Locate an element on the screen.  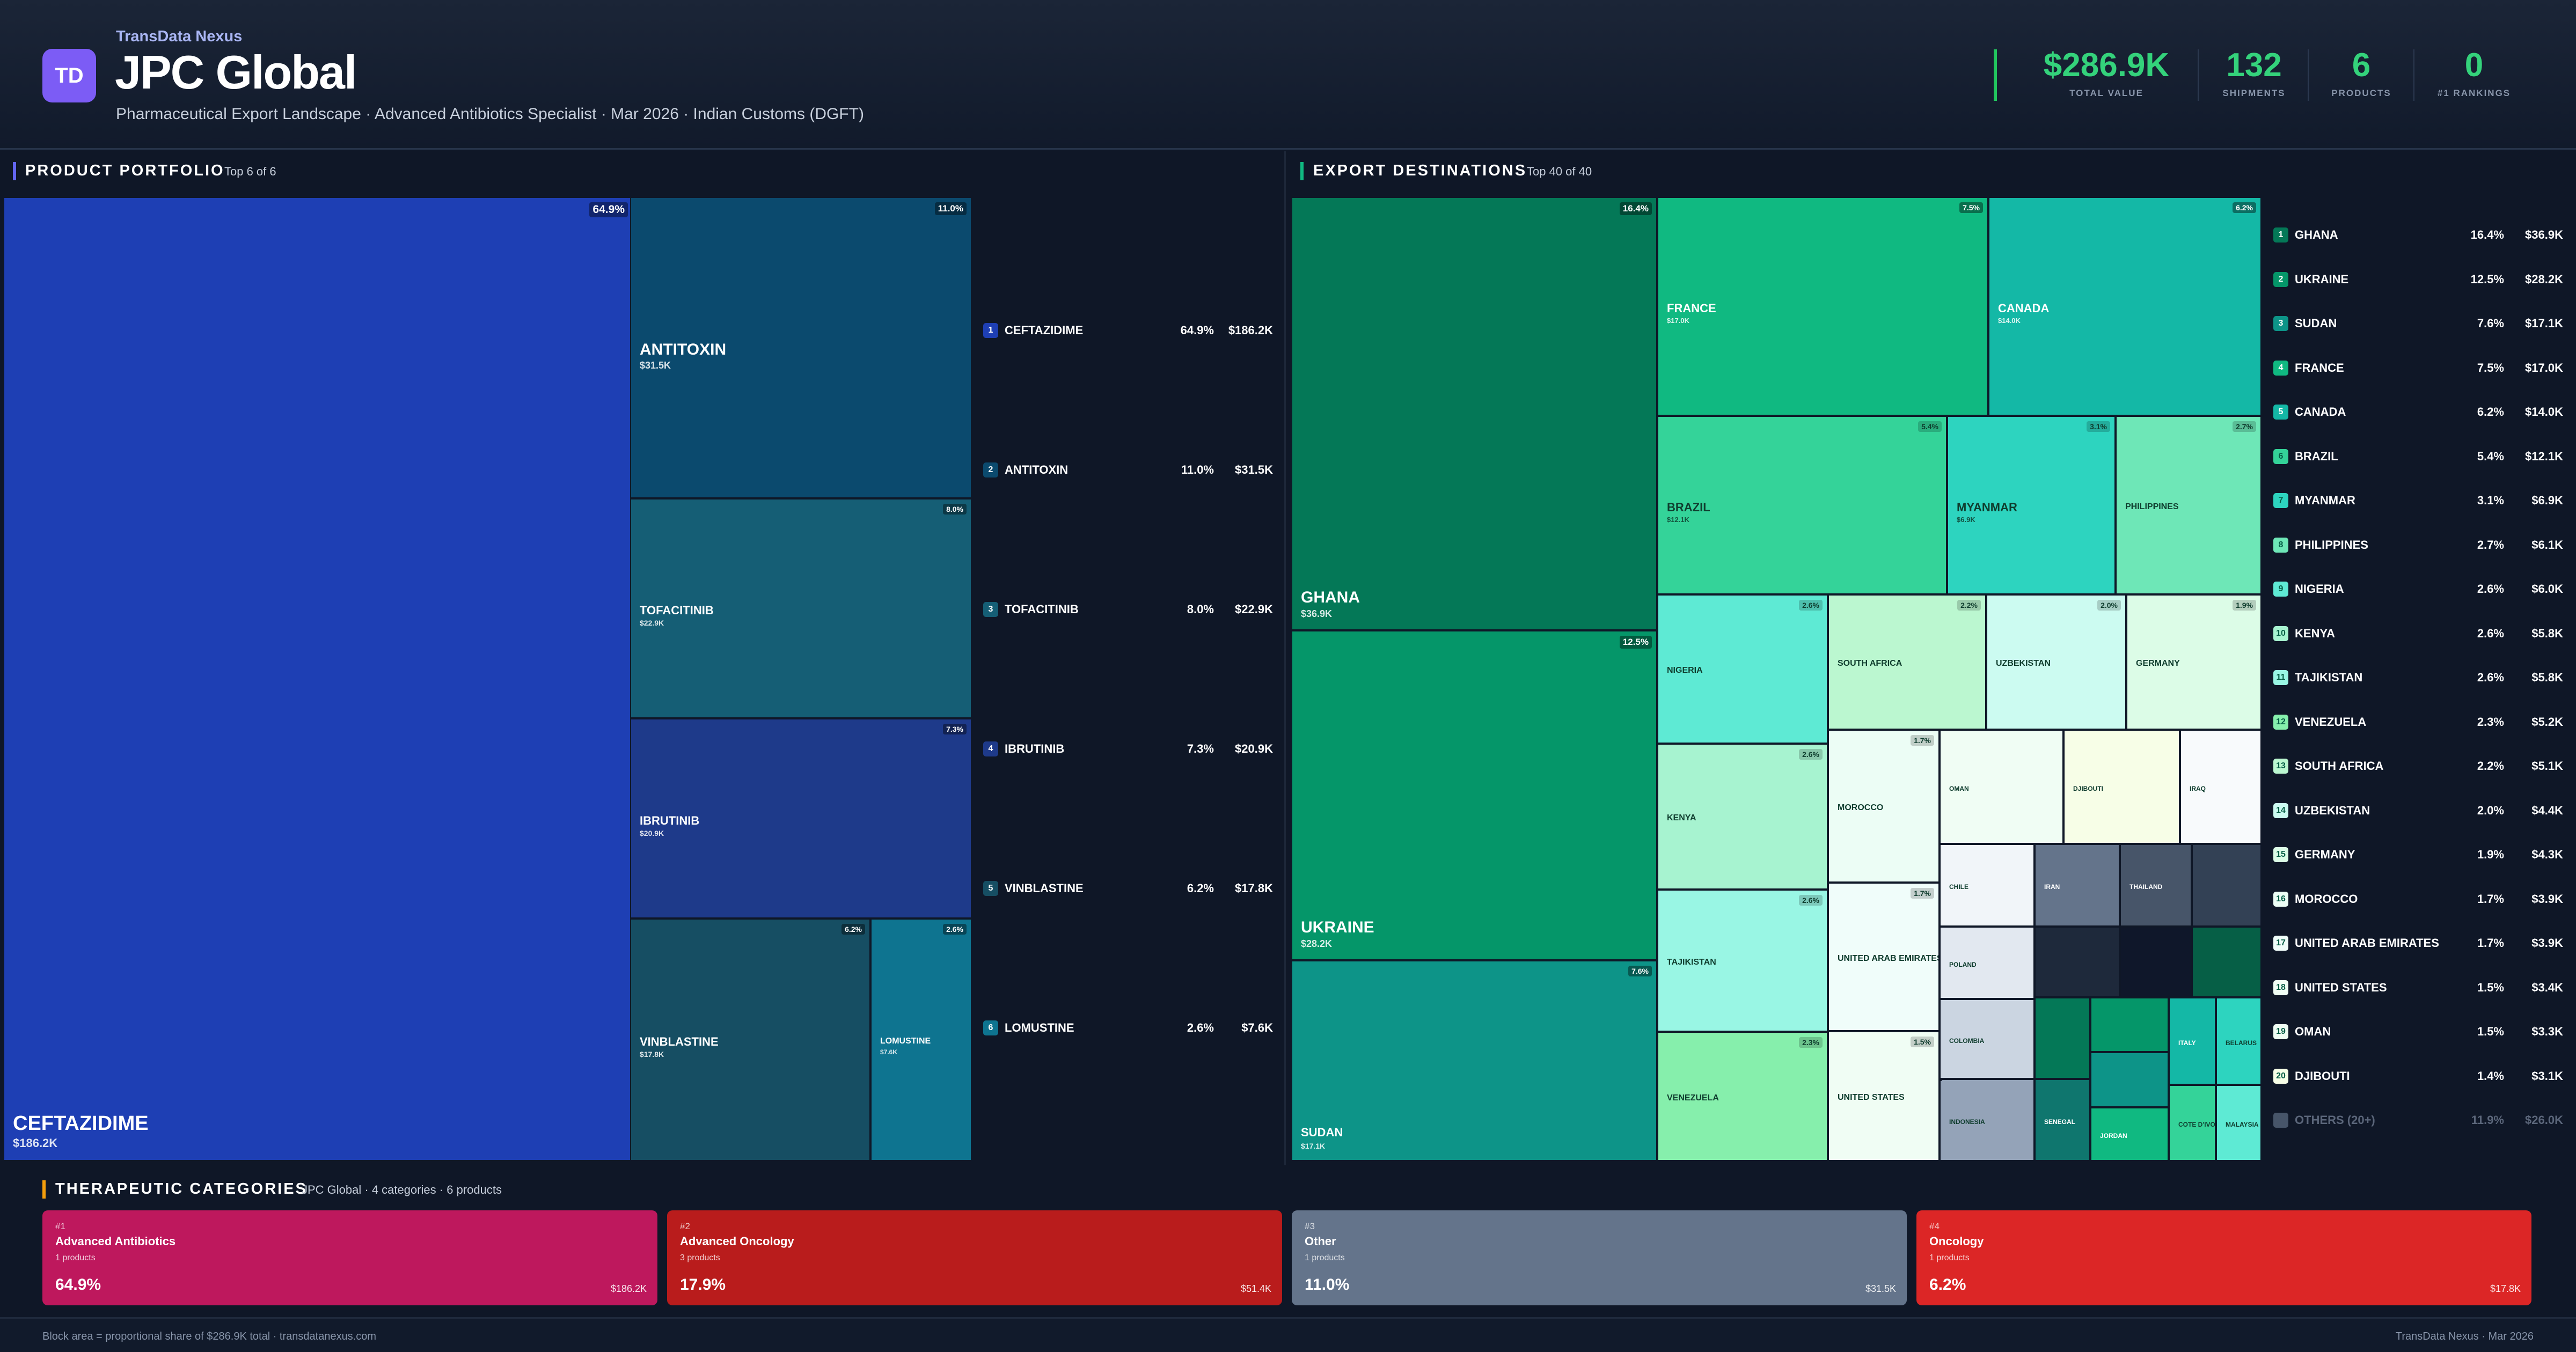
destination-legend-row: 11 TAJIKISTAN 2.6% $5.8K is located at coordinates (2418, 677).